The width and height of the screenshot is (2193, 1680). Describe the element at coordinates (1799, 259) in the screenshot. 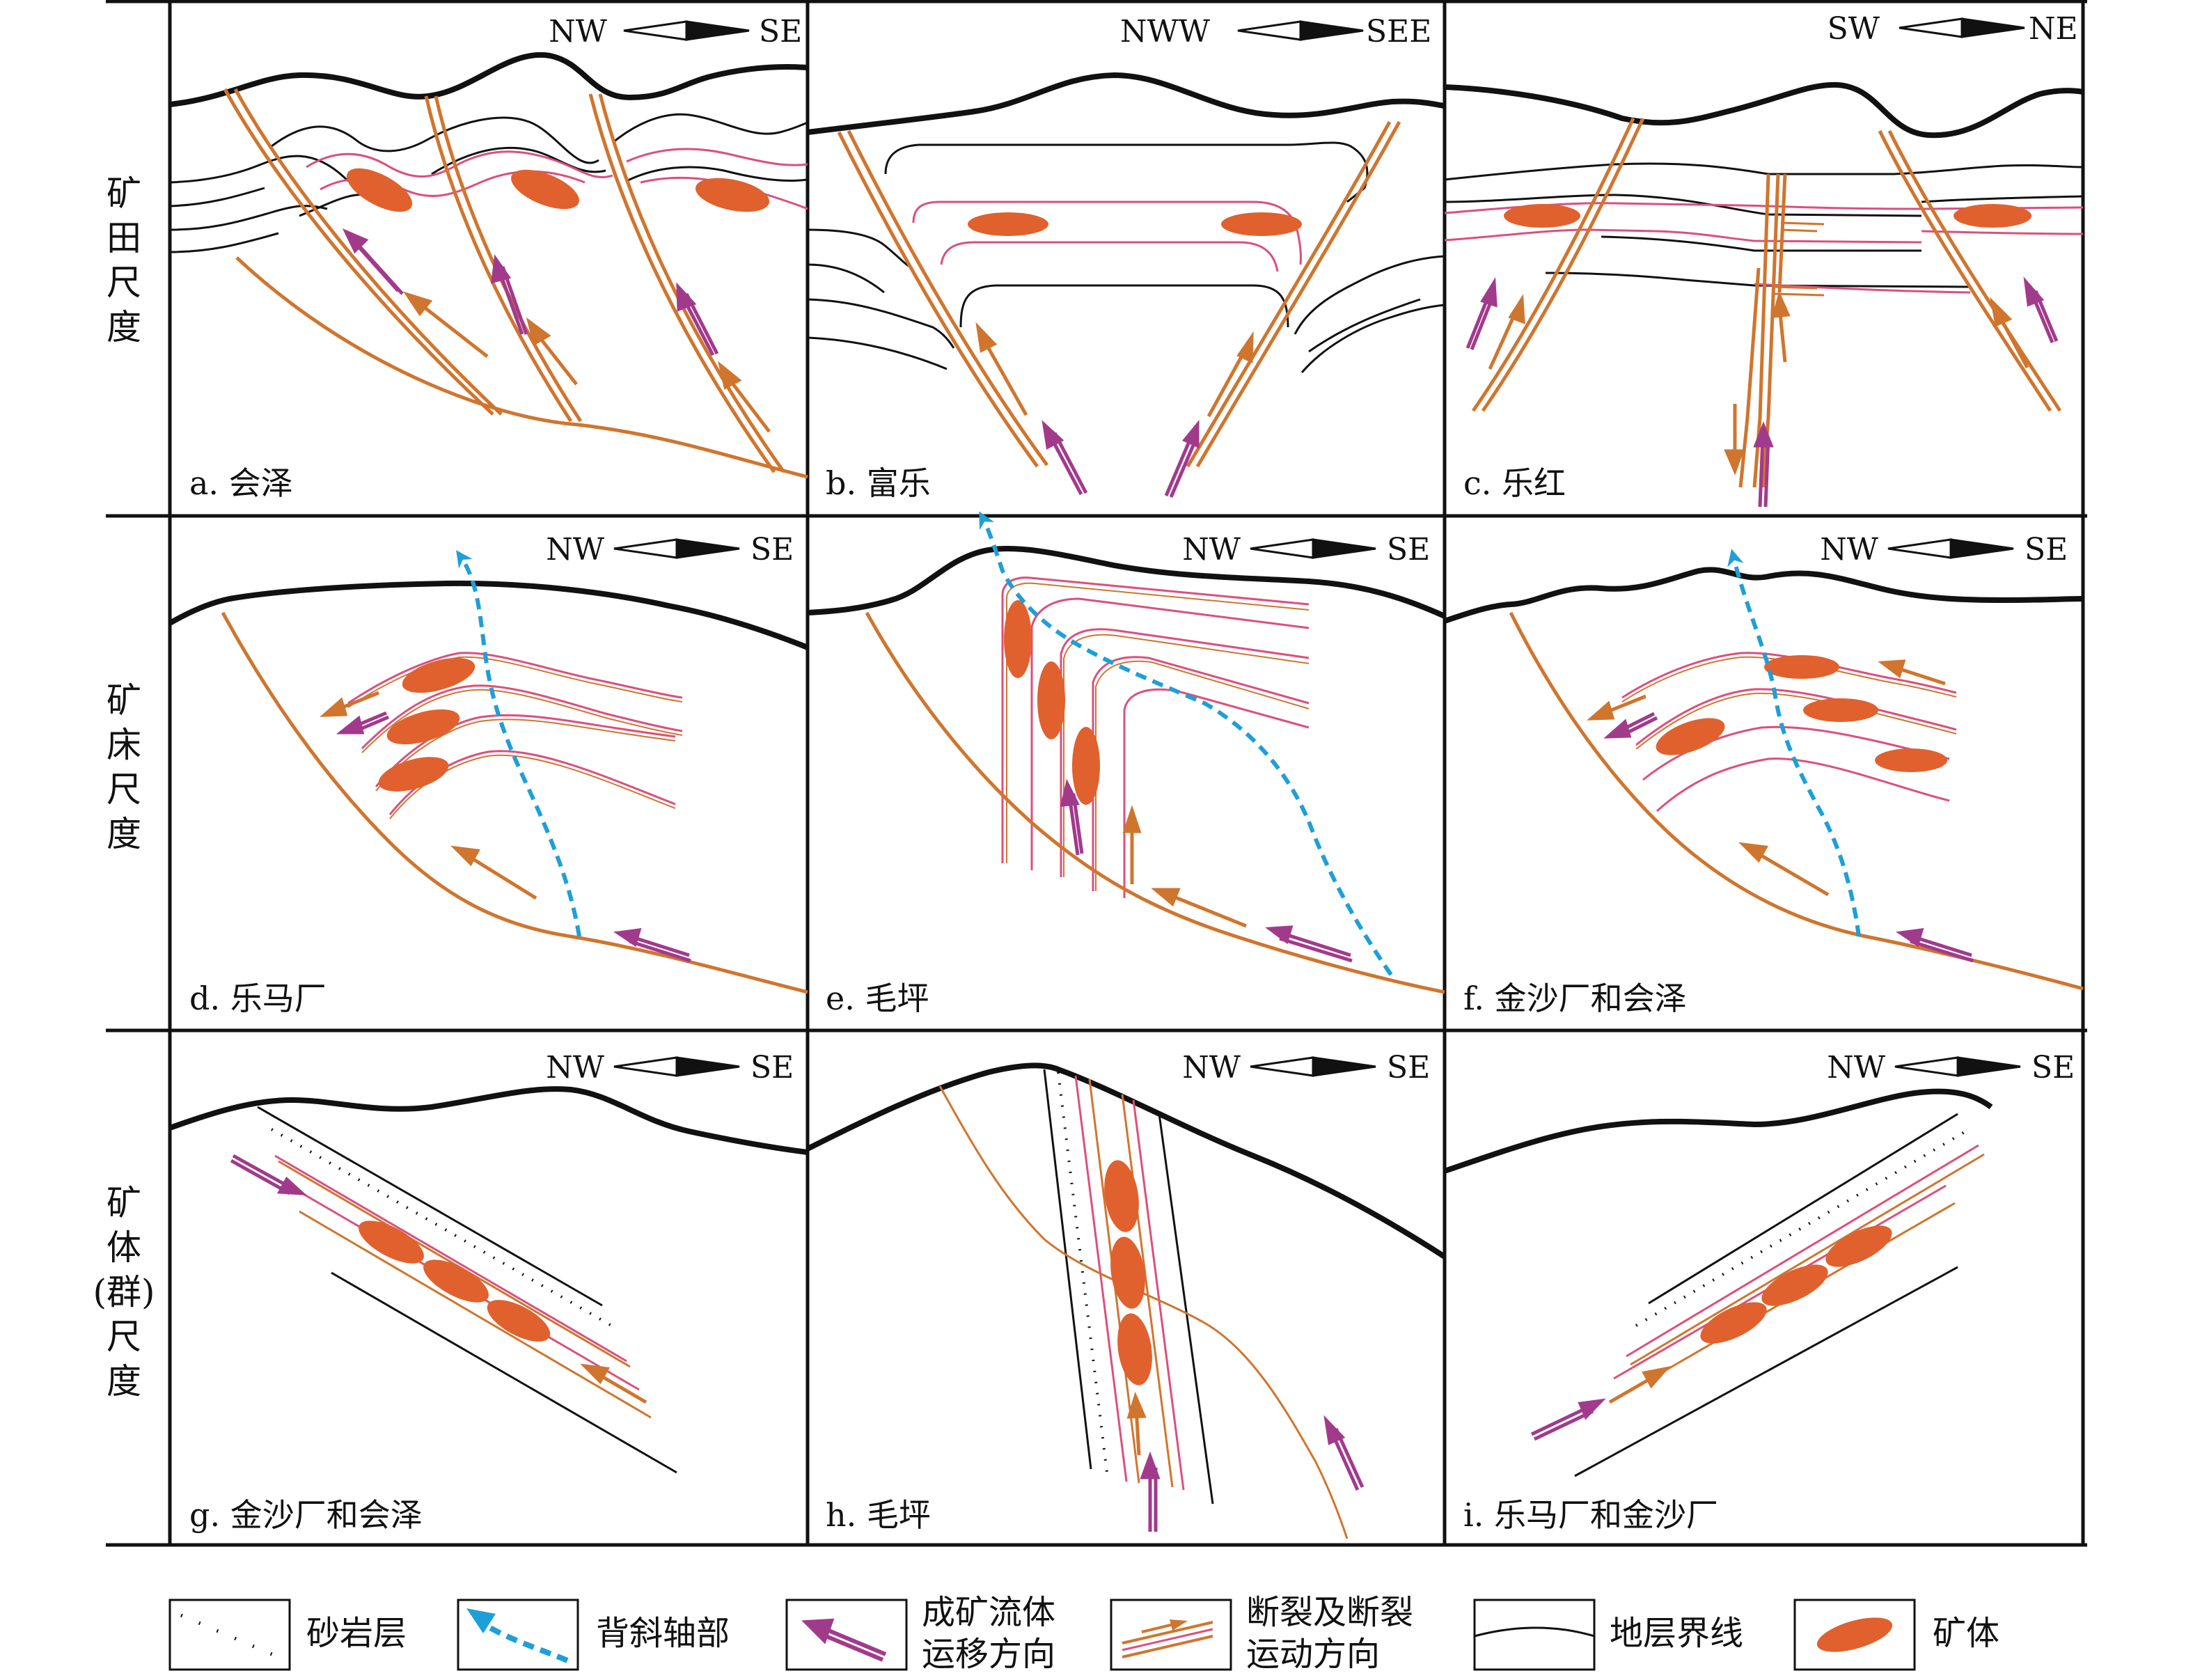

I see `fault-split-lines` at that location.